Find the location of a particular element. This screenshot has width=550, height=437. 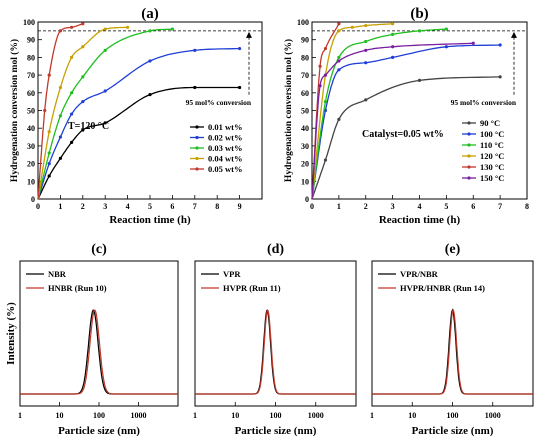

y-tick-label: 100 is located at coordinates (303, 22).